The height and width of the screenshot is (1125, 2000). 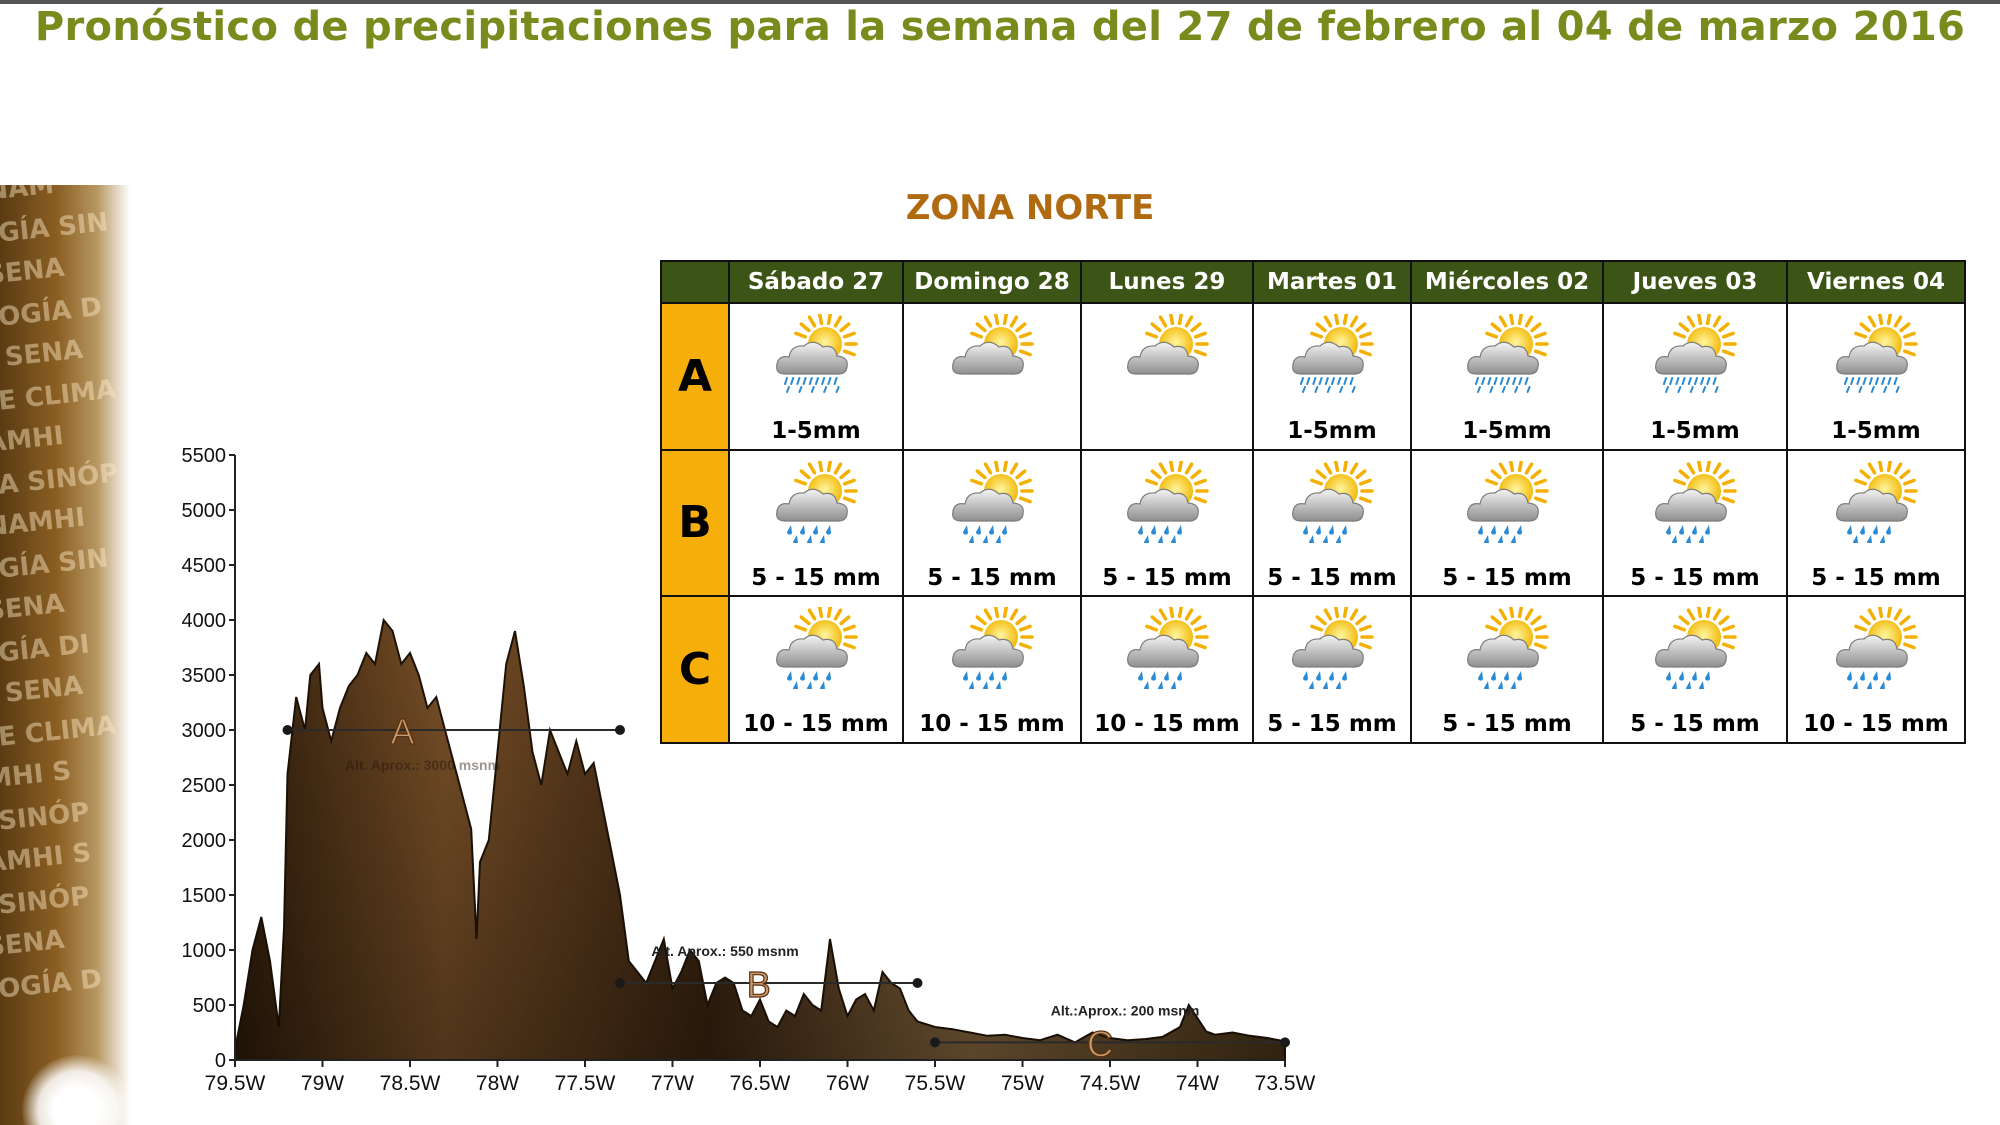 I want to click on watermark-text: NAM, so click(x=28, y=196).